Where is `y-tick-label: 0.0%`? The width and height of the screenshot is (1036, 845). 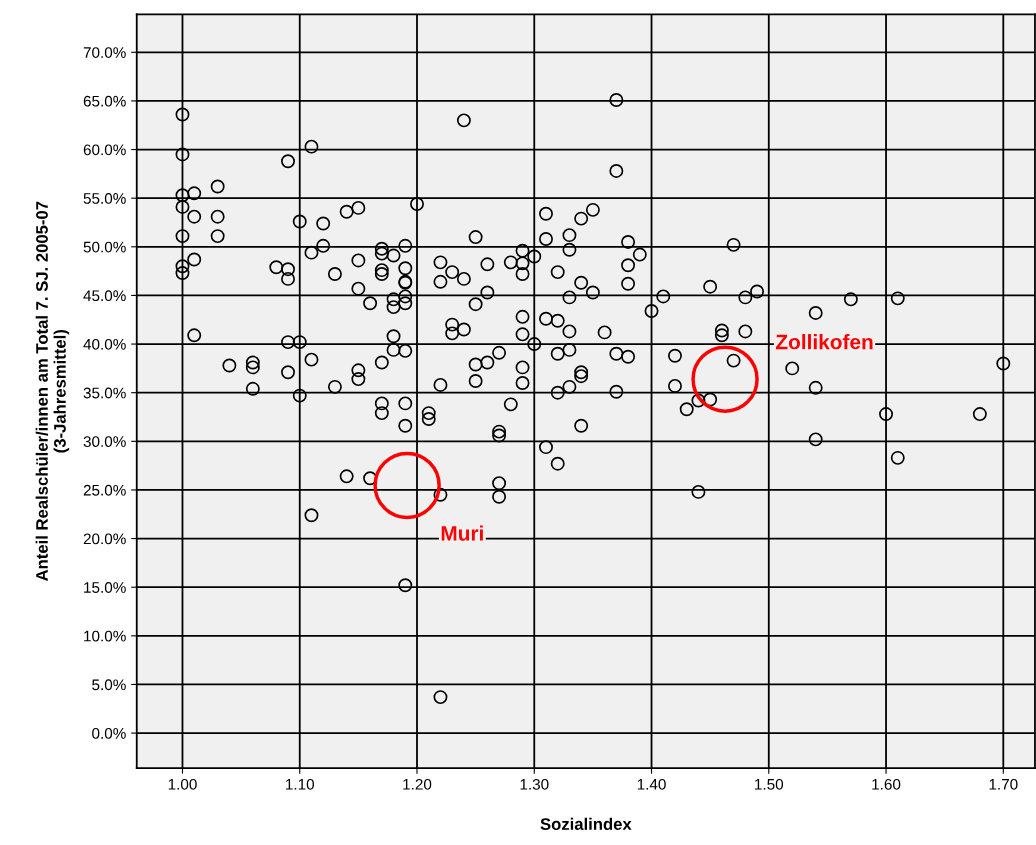
y-tick-label: 0.0% is located at coordinates (109, 733).